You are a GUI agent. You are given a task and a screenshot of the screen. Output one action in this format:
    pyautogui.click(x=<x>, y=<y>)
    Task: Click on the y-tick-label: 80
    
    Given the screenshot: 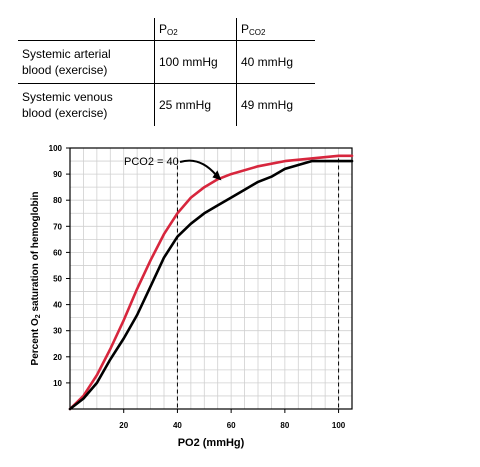 What is the action you would take?
    pyautogui.click(x=57, y=200)
    